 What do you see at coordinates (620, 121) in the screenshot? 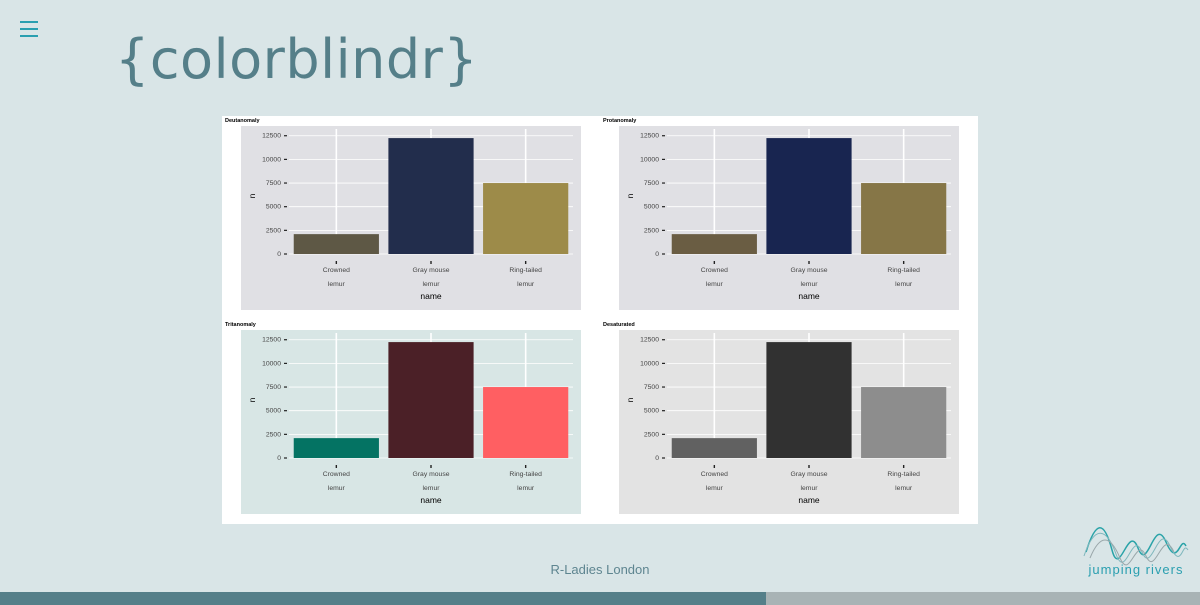
I see `chart-title: Protanomaly` at bounding box center [620, 121].